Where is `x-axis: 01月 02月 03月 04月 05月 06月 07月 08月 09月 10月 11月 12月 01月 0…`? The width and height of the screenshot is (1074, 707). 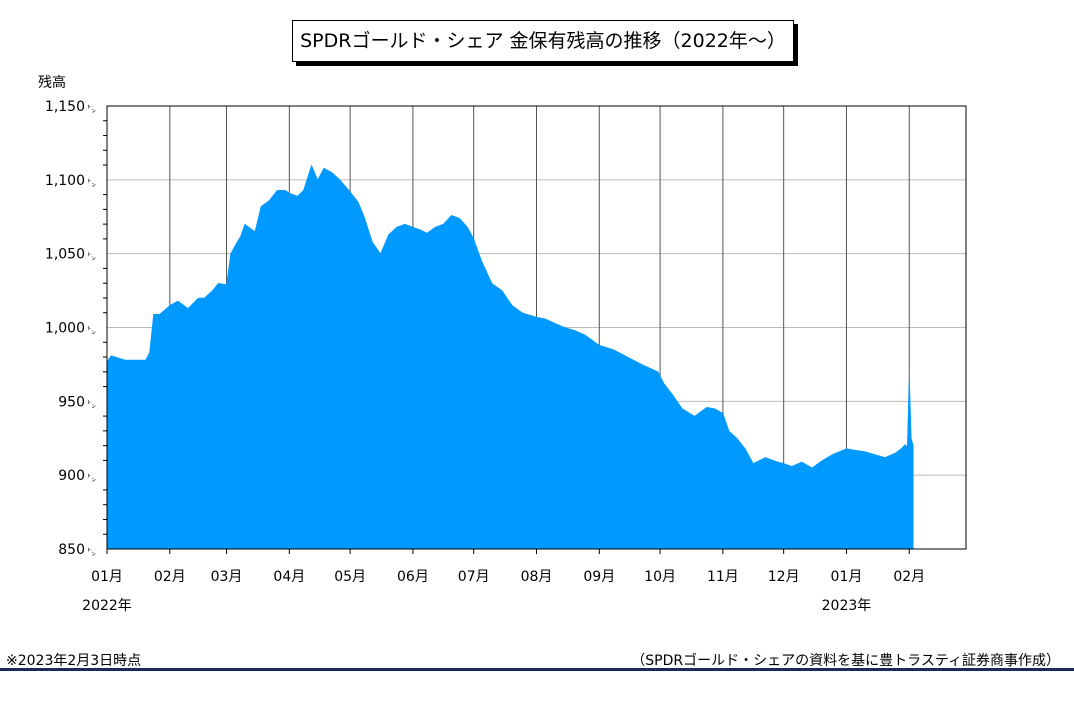 x-axis: 01月 02月 03月 04月 05月 06月 07月 08月 09月 10月 11月 12月 01月 0… is located at coordinates (503, 581).